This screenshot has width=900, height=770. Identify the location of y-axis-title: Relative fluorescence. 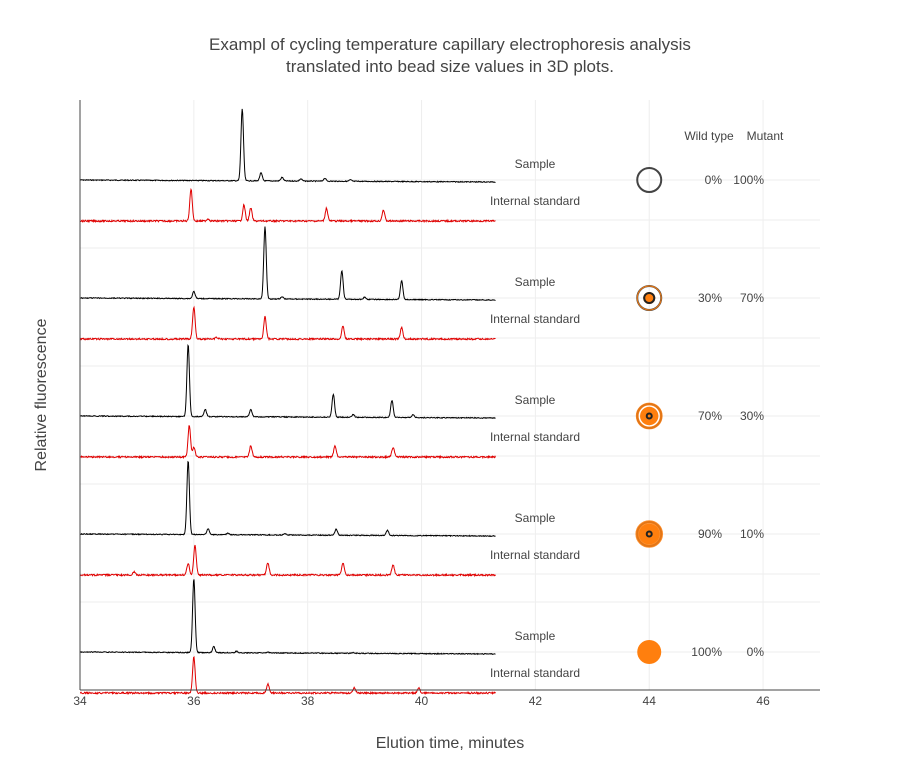
(41, 394).